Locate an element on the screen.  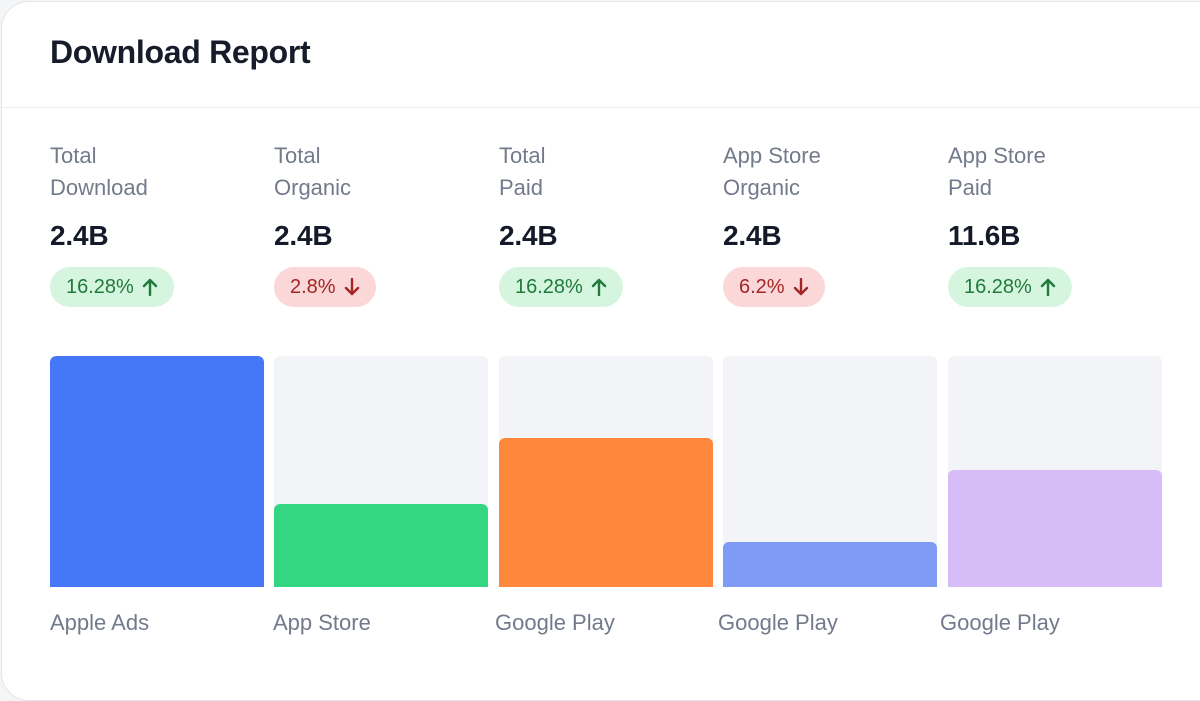
stat-total-paid: Total Paid 2.4B 16.28% is located at coordinates (606, 223).